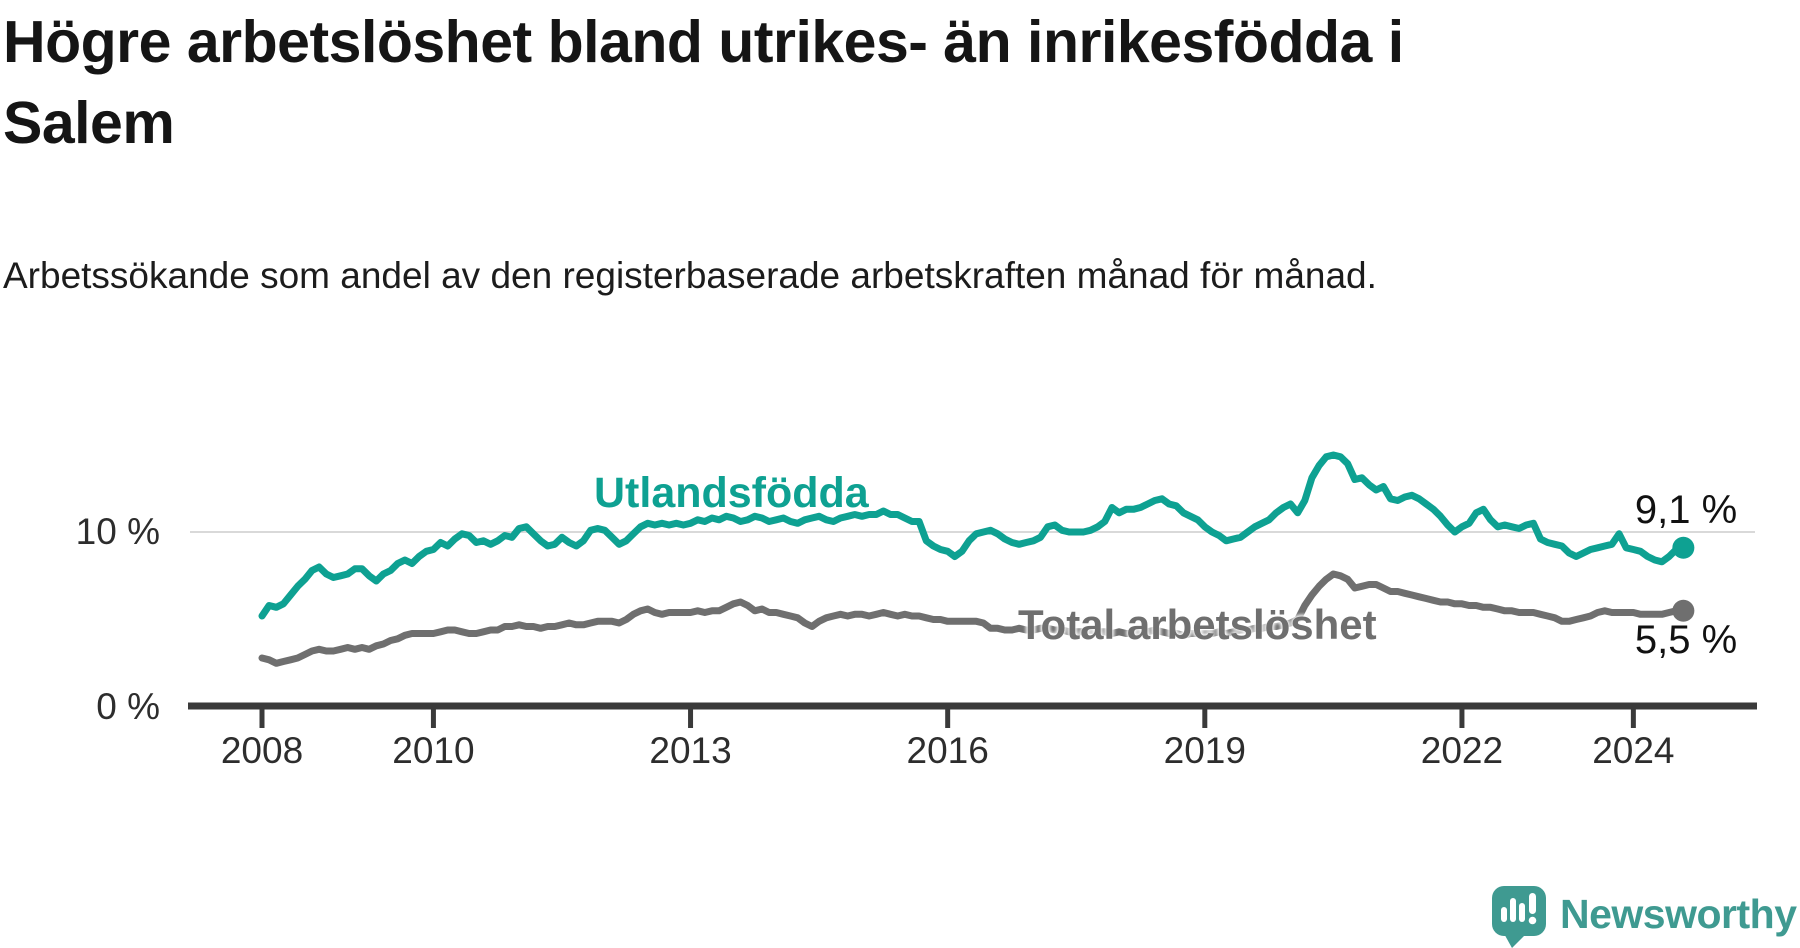  Describe the element at coordinates (1197, 624) in the screenshot. I see `series-label-total-arbetsloshet: Total arbetslöshet` at that location.